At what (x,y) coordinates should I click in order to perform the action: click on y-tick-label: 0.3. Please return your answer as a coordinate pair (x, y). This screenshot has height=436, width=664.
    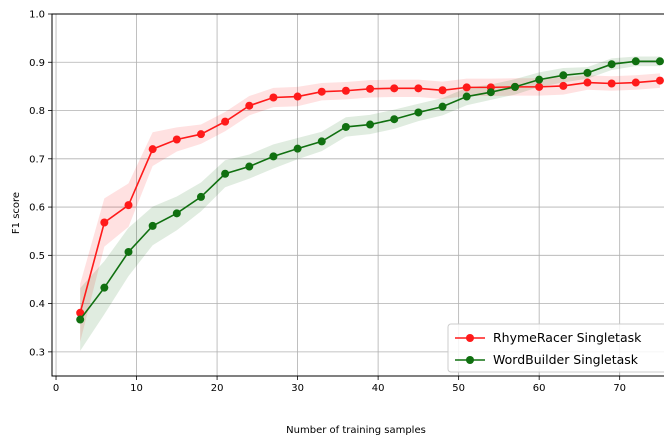
    Looking at the image, I should click on (37, 352).